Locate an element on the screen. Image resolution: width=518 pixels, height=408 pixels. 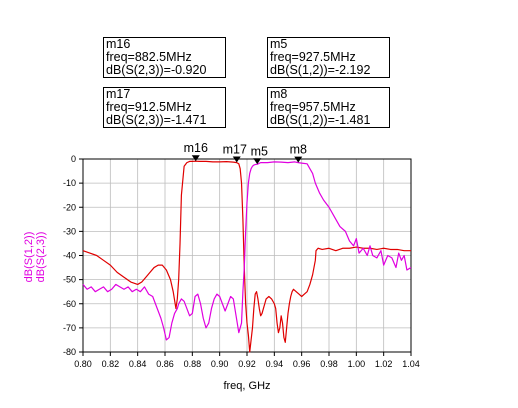
marker-box-value: dB(S(1,2))=-2.192 is located at coordinates (320, 70).